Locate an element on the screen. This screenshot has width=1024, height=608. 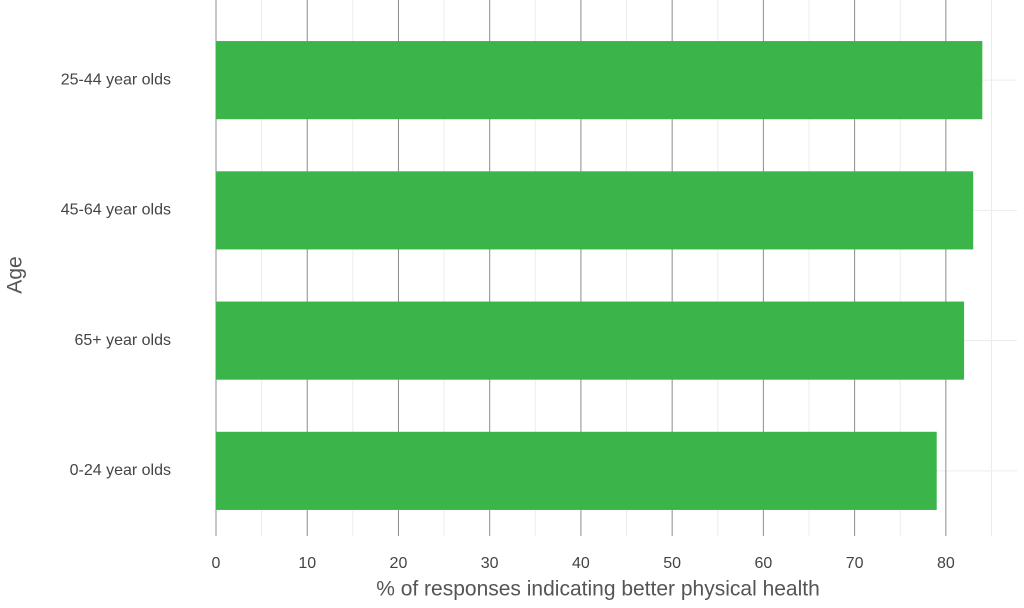
x-tick-label: 10 is located at coordinates (307, 563).